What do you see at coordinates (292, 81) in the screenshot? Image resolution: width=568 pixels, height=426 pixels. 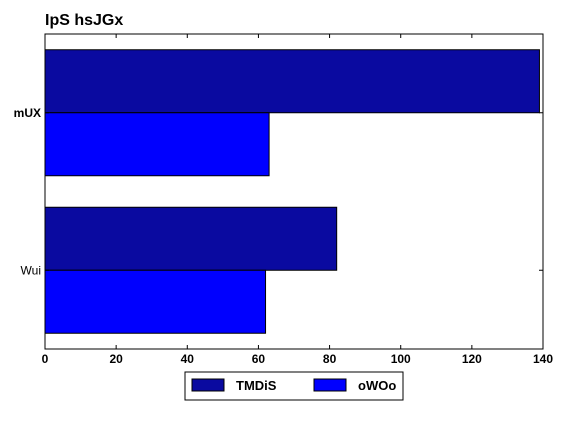 I see `bar-TMDiS-mUX` at bounding box center [292, 81].